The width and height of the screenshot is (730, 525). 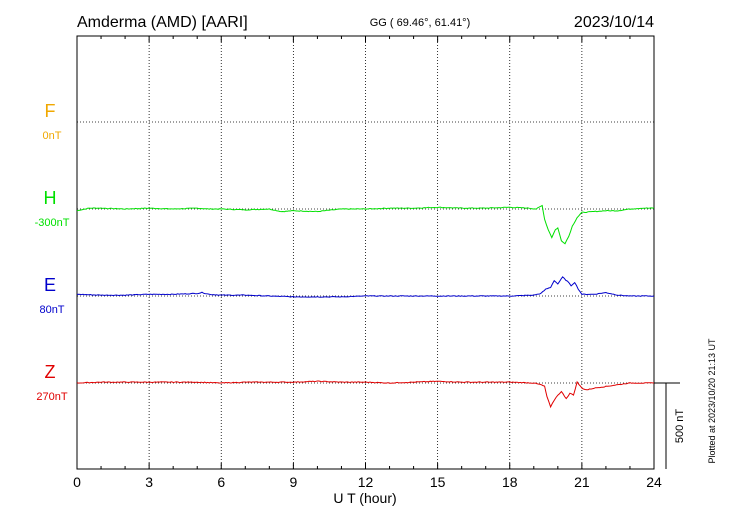 What do you see at coordinates (510, 482) in the screenshot?
I see `x-tick-label-18: 18` at bounding box center [510, 482].